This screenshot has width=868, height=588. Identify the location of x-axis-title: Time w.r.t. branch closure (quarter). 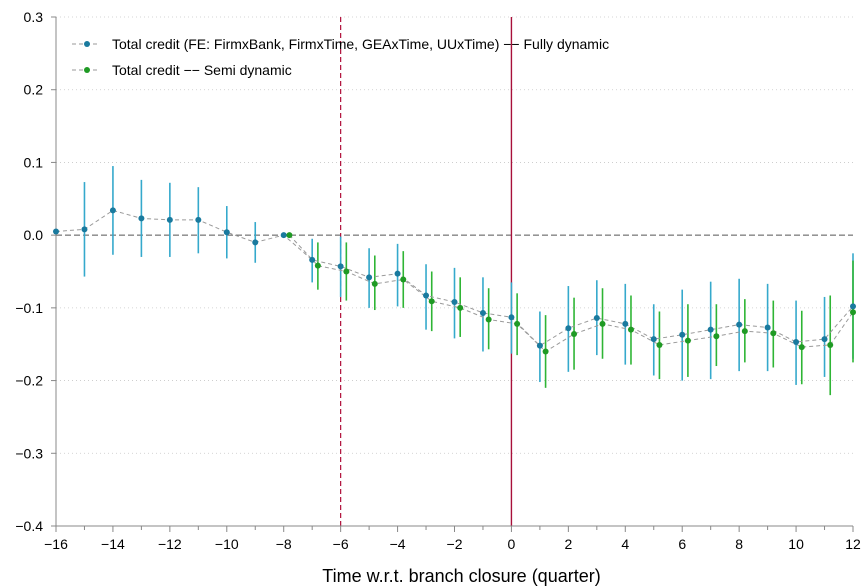
(461, 576).